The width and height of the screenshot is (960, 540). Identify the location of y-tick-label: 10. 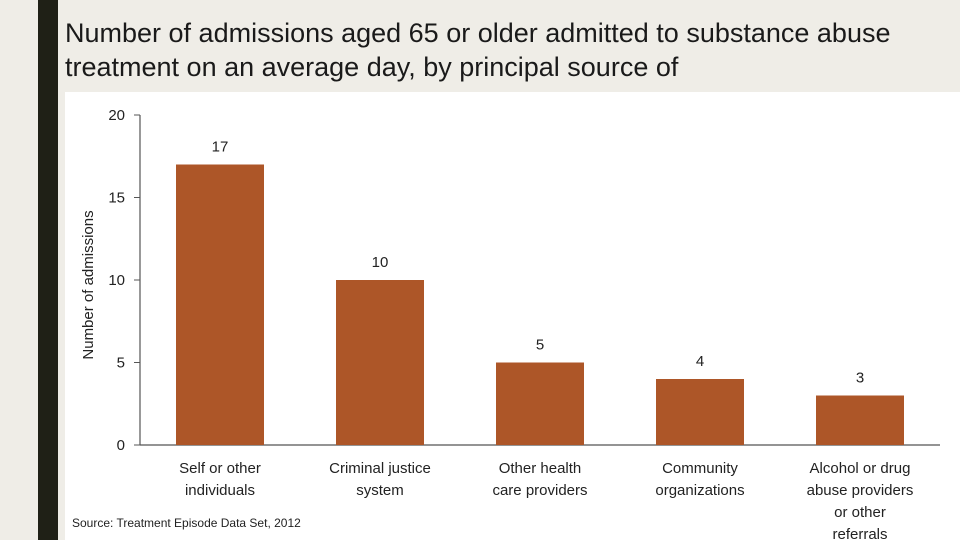
(116, 280).